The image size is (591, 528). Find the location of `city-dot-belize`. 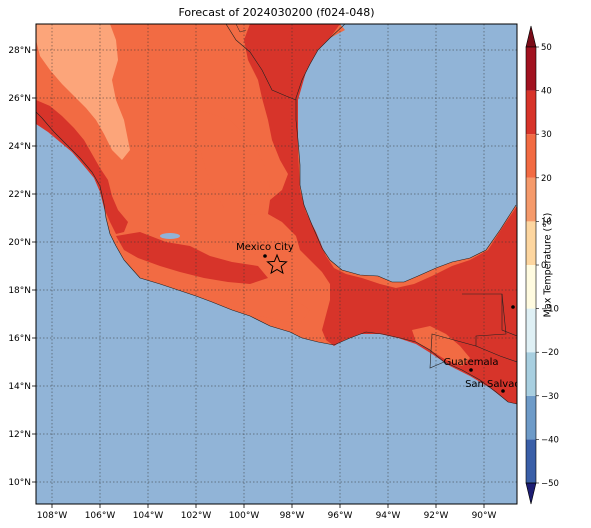

city-dot-belize is located at coordinates (513, 307).